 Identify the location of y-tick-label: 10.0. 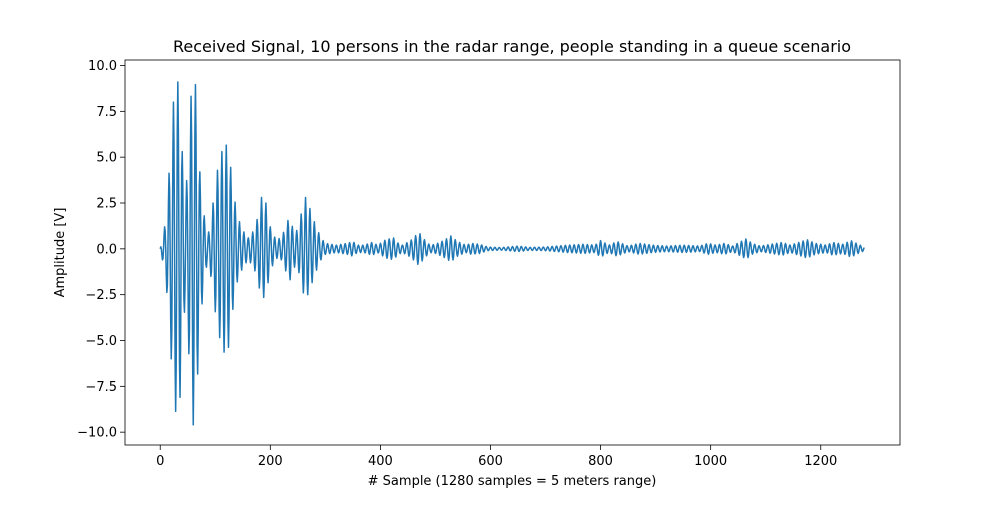
(102, 66).